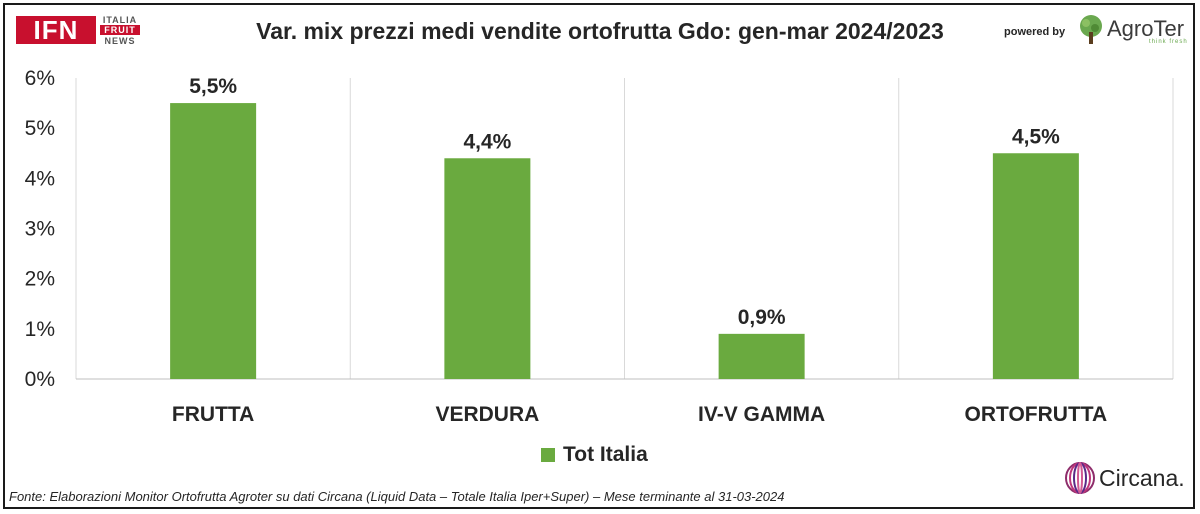 The height and width of the screenshot is (514, 1200). What do you see at coordinates (761, 414) in the screenshot?
I see `category-label: IV-V GAMMA` at bounding box center [761, 414].